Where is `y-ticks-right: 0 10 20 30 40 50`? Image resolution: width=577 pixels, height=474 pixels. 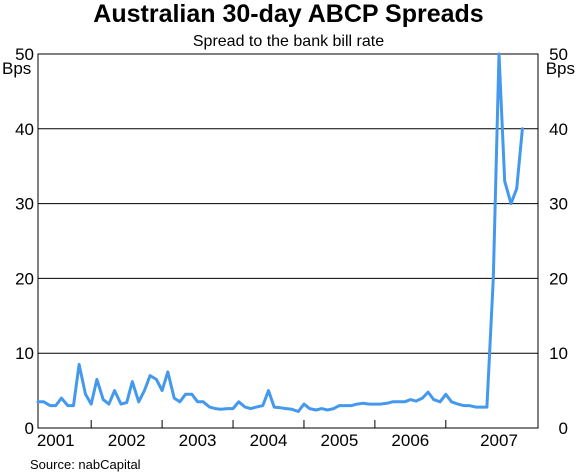 y-ticks-right: 0 10 20 30 40 50 is located at coordinates (558, 241).